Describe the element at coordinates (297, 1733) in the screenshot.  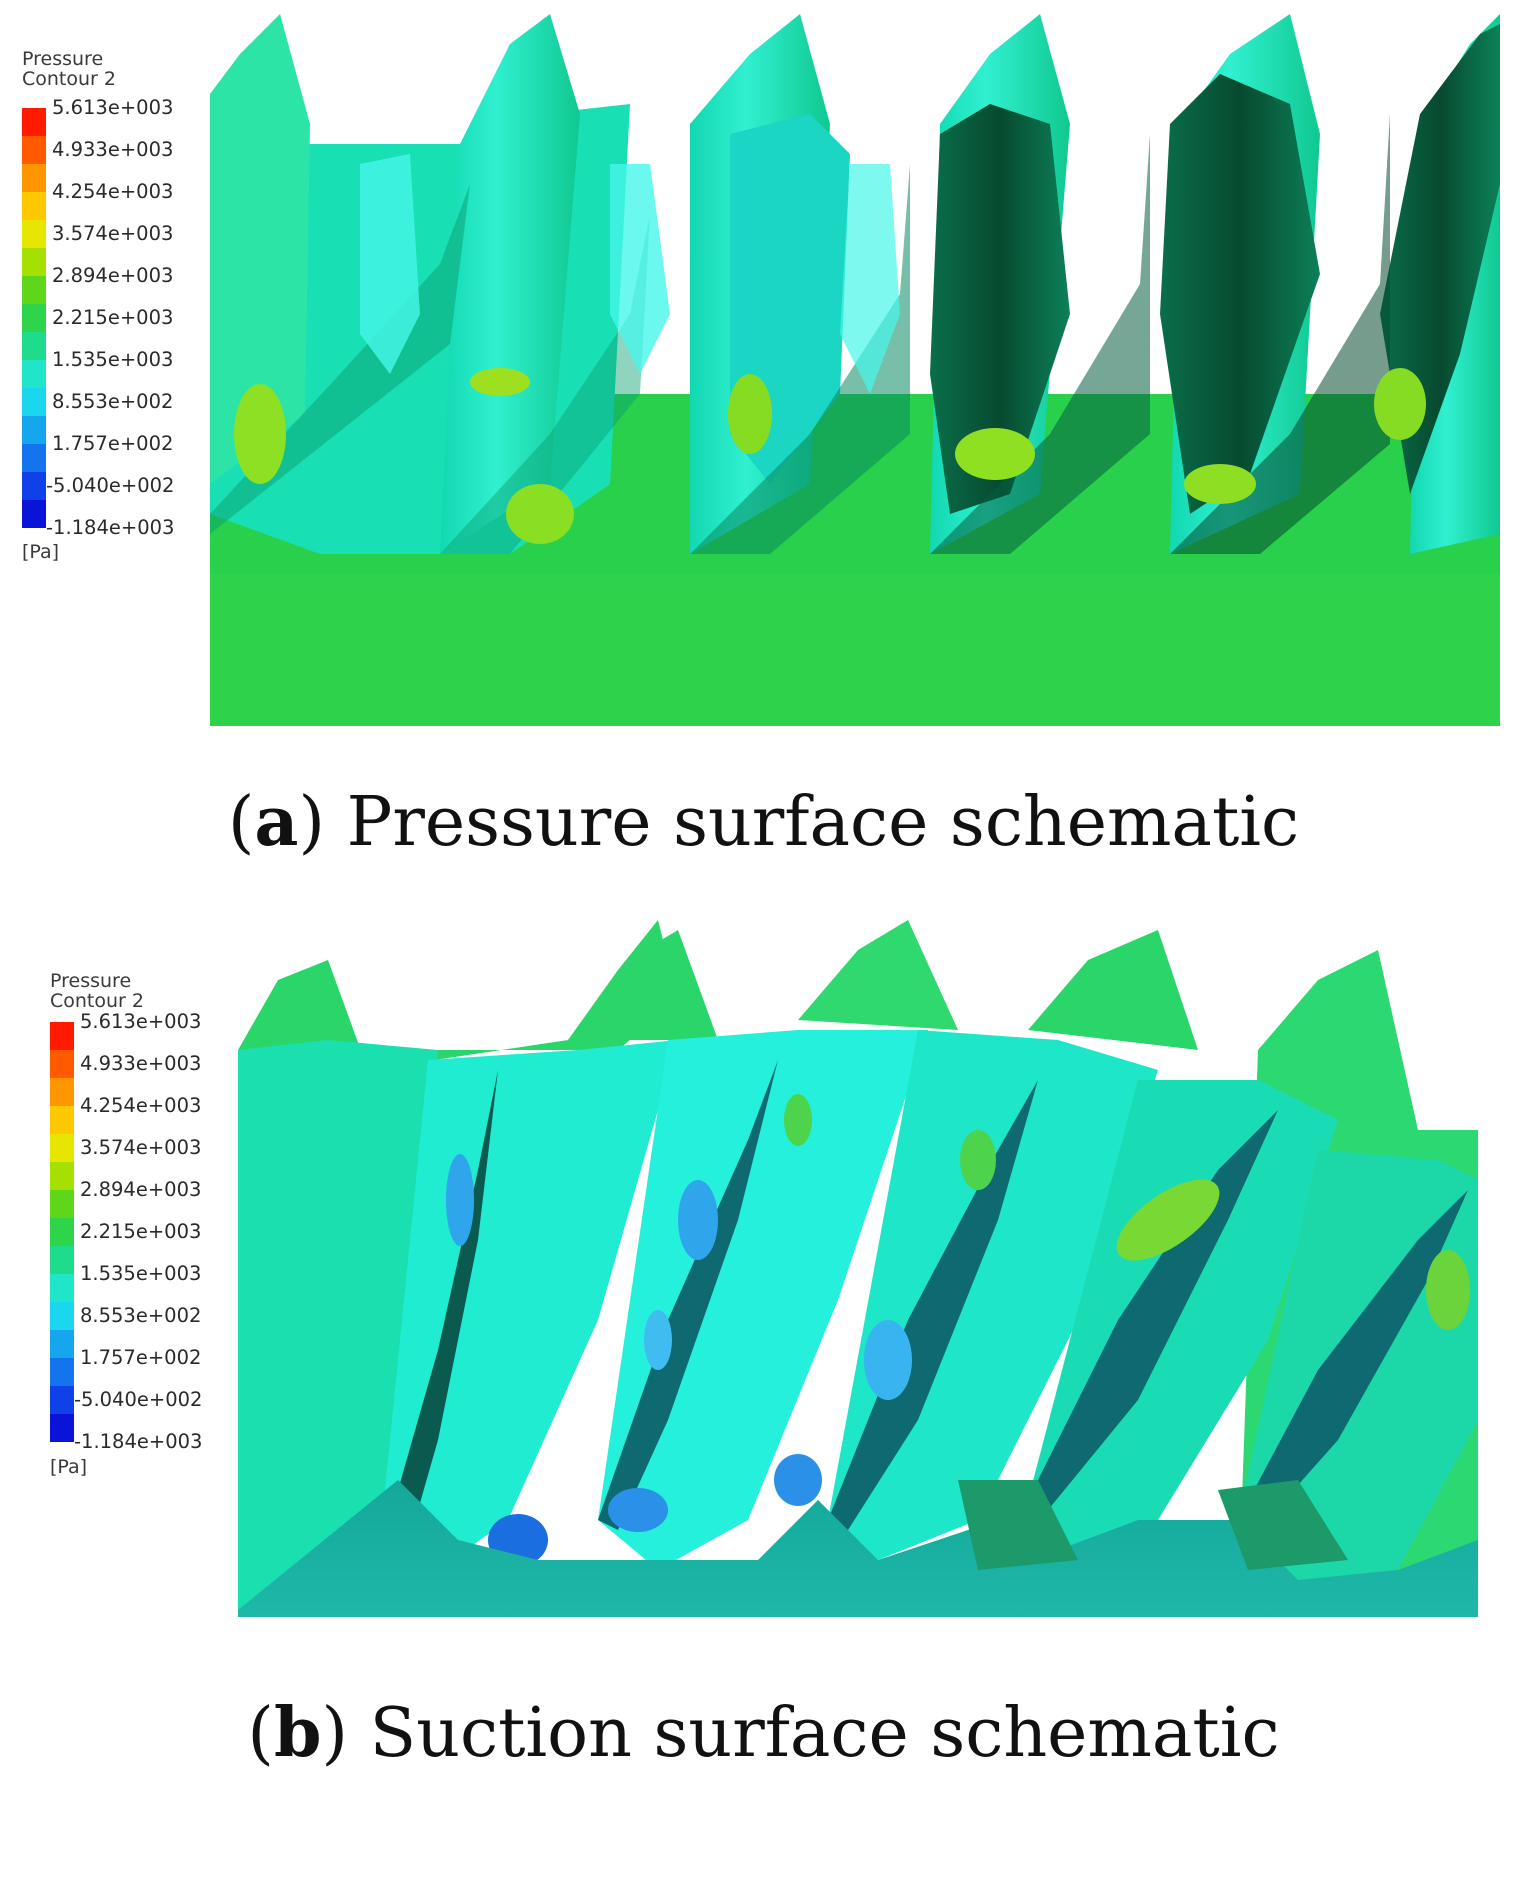
I see `caption-b-letter: b` at that location.